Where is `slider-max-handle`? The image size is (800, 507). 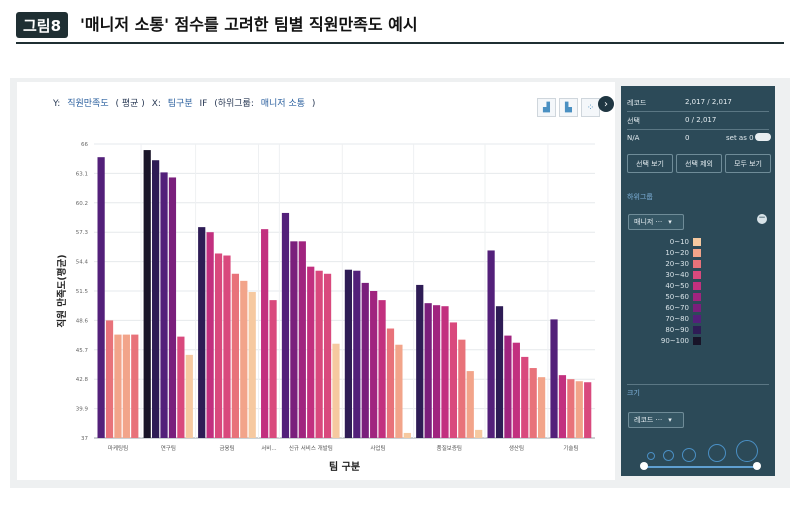 slider-max-handle is located at coordinates (757, 466).